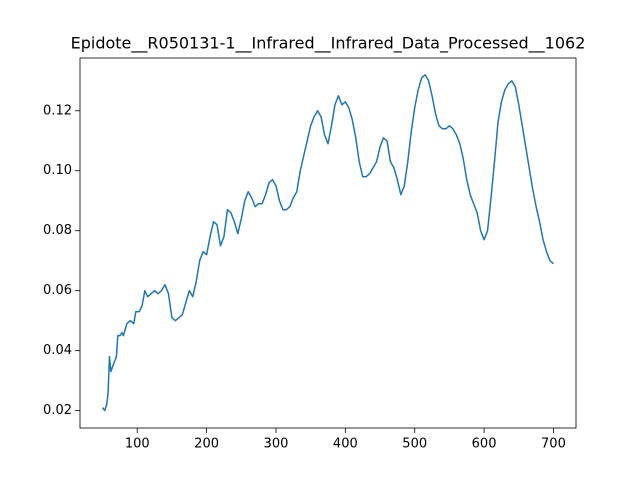  Describe the element at coordinates (345, 444) in the screenshot. I see `x-tick-label: 400` at that location.